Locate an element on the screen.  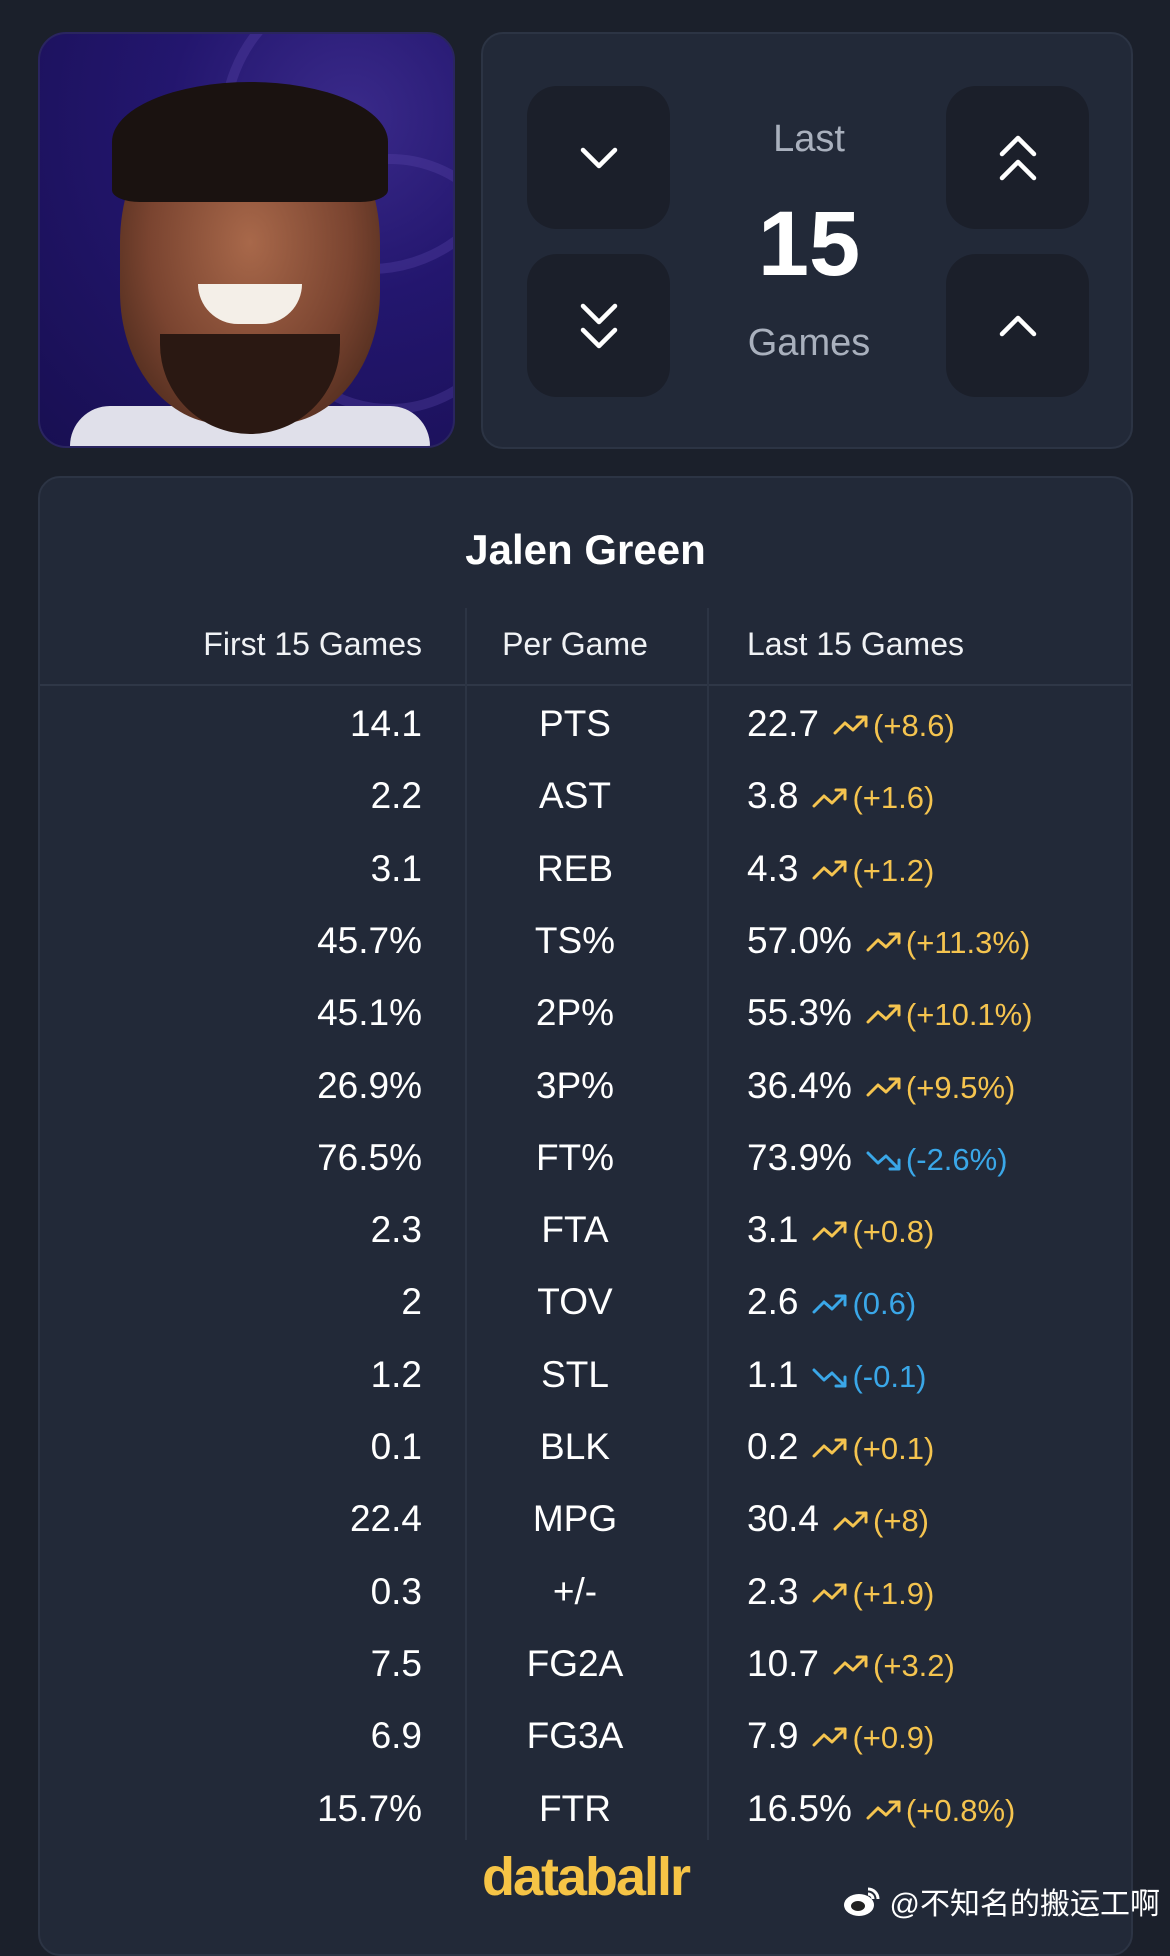
stat-label: +/- is located at coordinates (575, 1591).